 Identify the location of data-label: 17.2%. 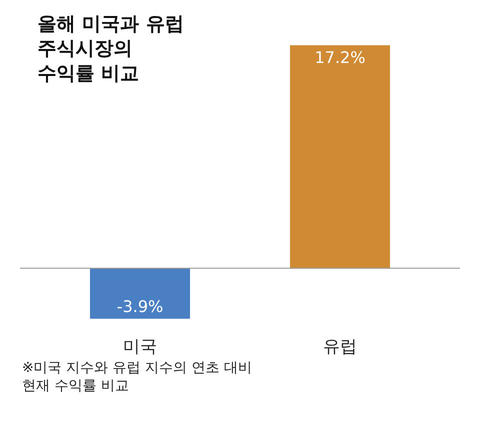
(340, 58).